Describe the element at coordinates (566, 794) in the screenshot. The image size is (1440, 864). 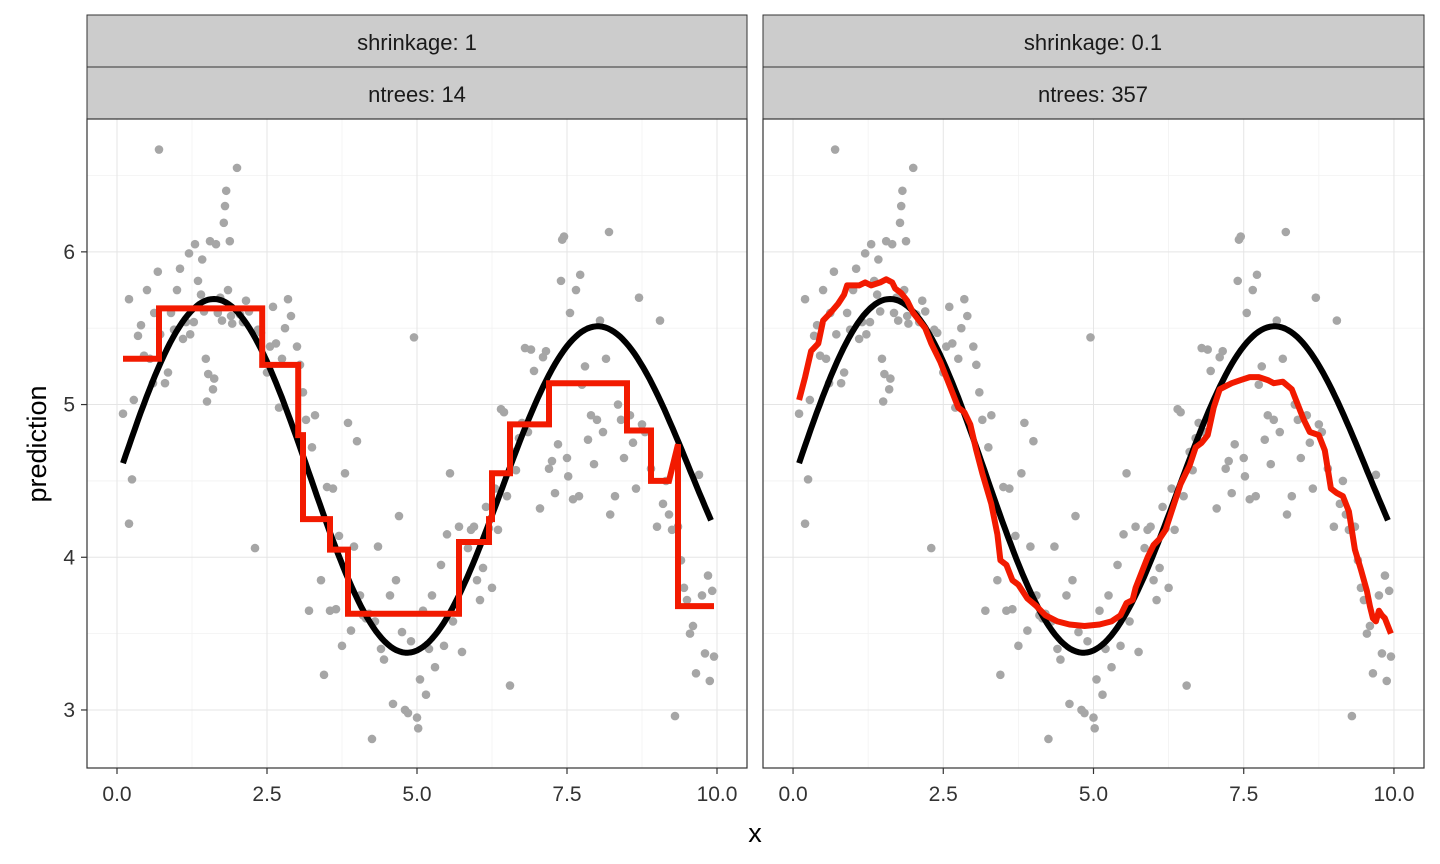
I see `x-tick-label: 7.5` at that location.